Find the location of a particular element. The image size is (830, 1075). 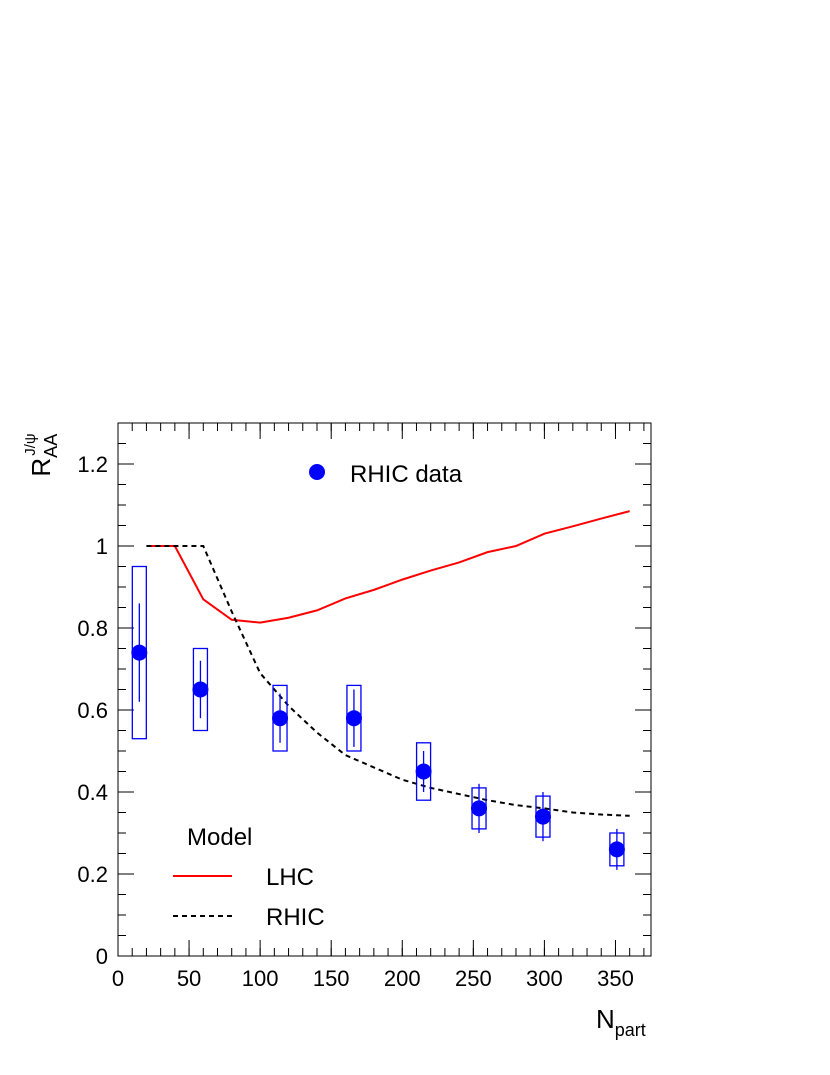

y-label-main: R is located at coordinates (41, 467).